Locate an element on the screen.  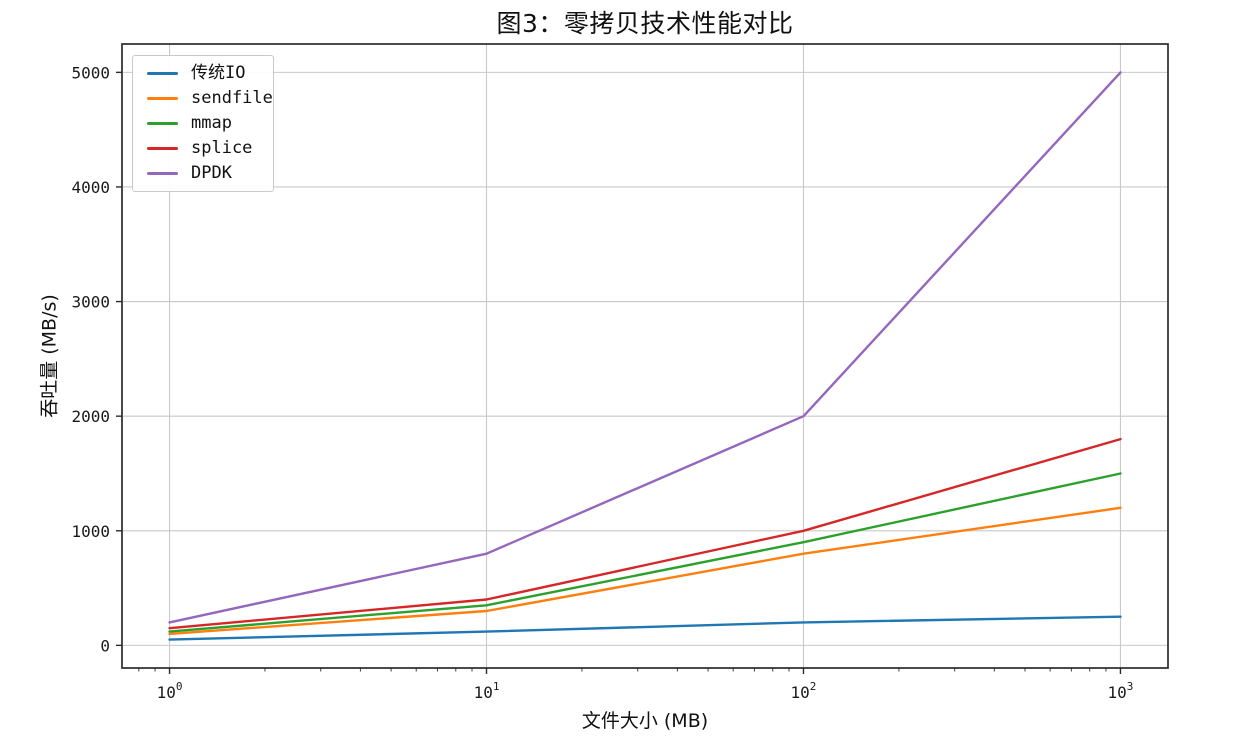
legend-label: splice is located at coordinates (222, 148).